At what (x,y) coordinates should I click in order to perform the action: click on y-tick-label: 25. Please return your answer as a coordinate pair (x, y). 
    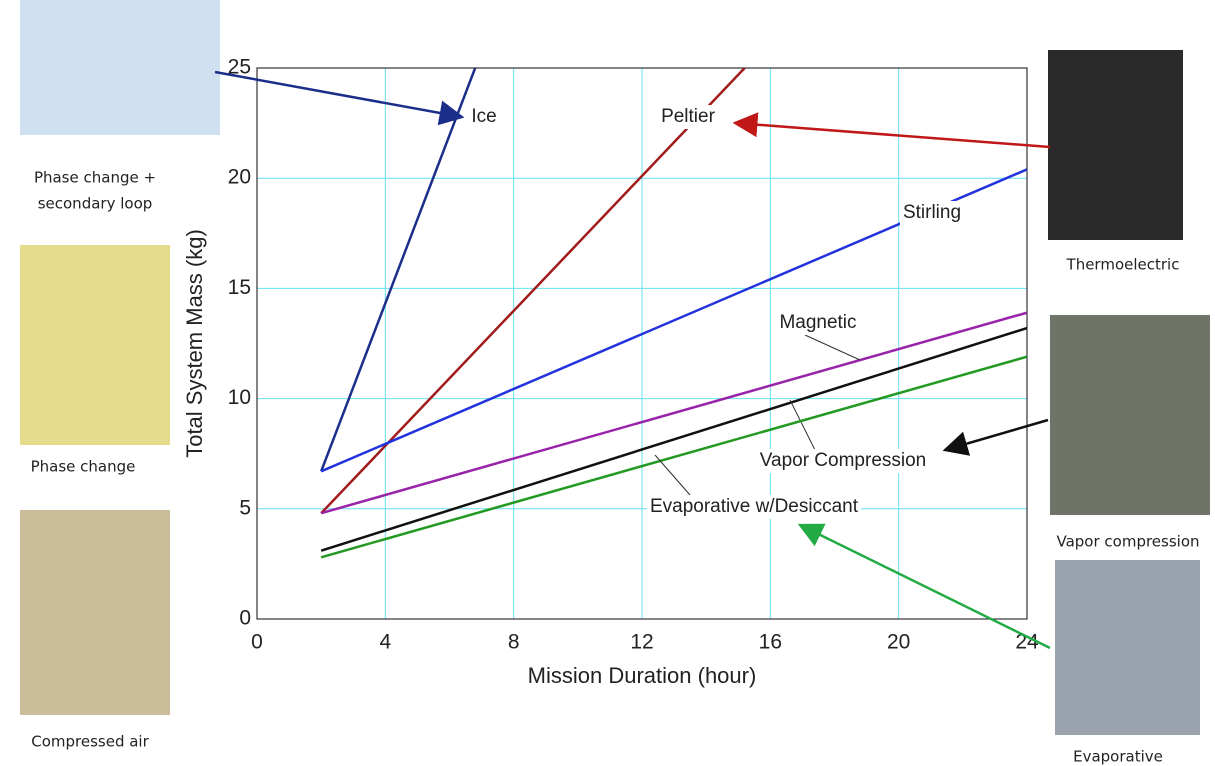
    Looking at the image, I should click on (239, 67).